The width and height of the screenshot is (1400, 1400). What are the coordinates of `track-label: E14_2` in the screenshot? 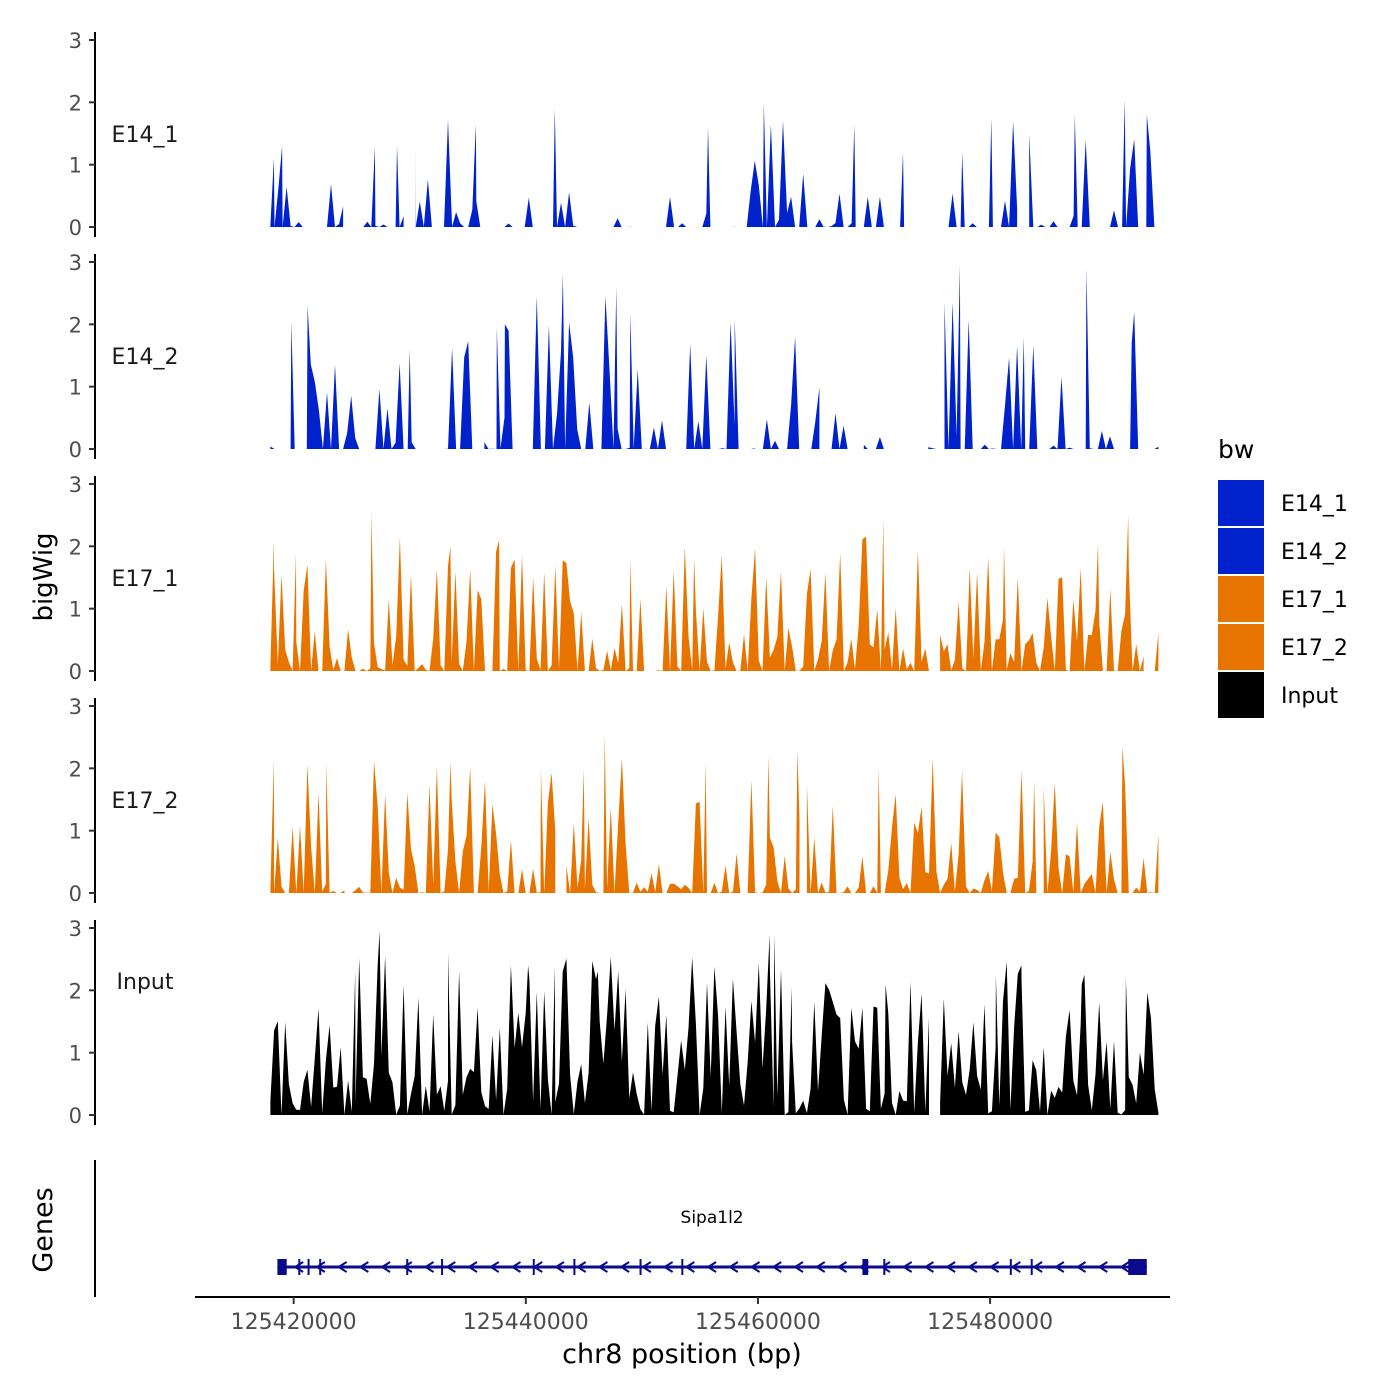 It's located at (145, 357).